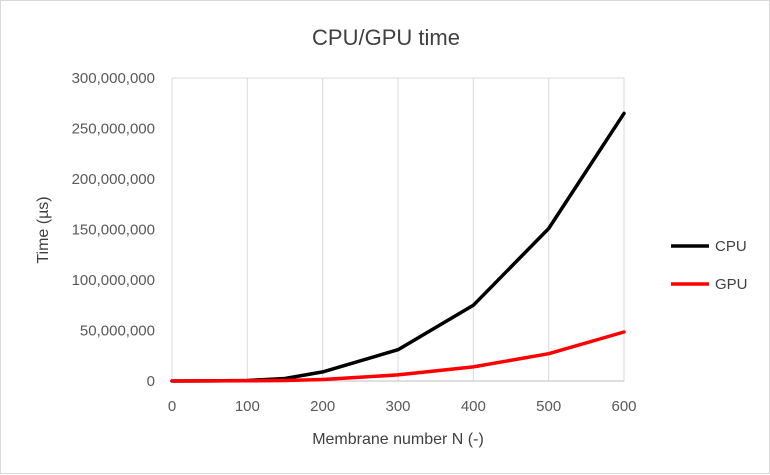 The image size is (770, 475). Describe the element at coordinates (113, 280) in the screenshot. I see `y-tick-label-2: 100,000,000` at that location.